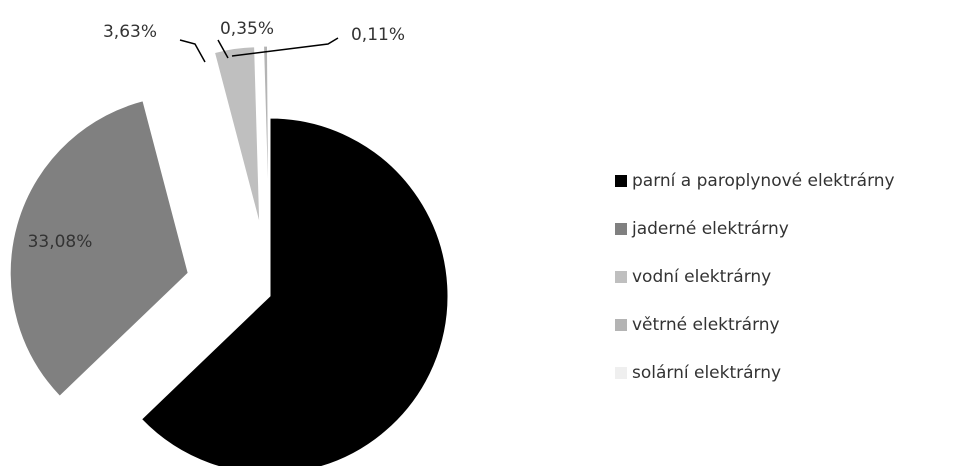  I want to click on data-label: 0,11%, so click(378, 35).